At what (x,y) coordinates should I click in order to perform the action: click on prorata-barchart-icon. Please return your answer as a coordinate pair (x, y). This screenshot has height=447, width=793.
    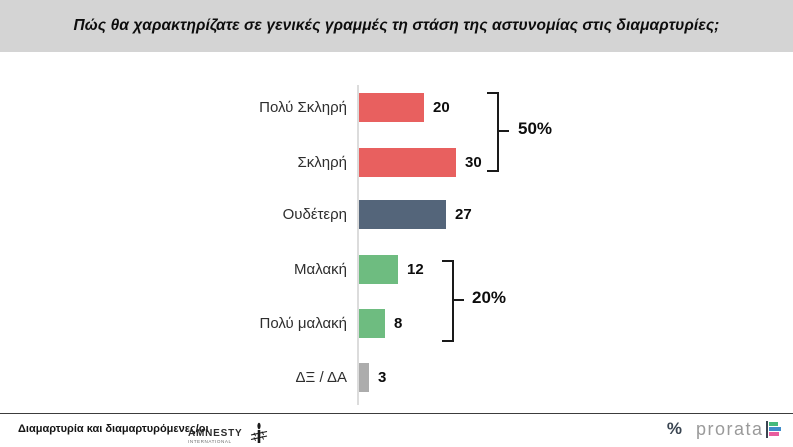
    Looking at the image, I should click on (773, 429).